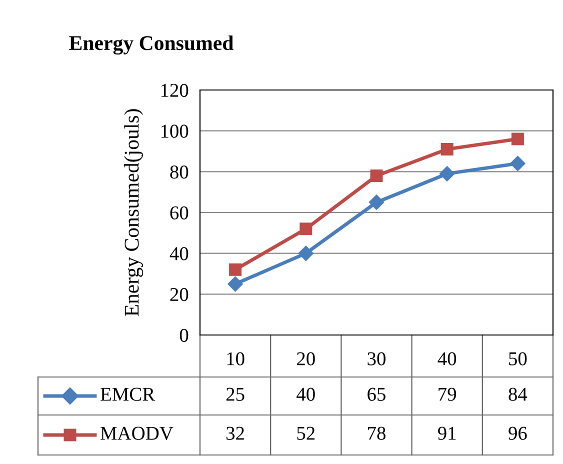 The height and width of the screenshot is (464, 563). I want to click on data-label: 32, so click(235, 433).